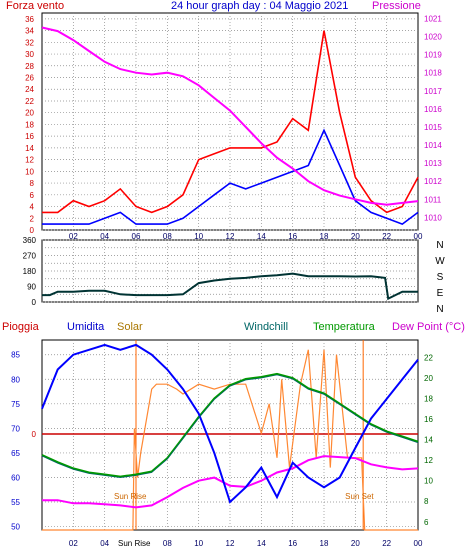  I want to click on temperature-tick-label: 14, so click(428, 440).